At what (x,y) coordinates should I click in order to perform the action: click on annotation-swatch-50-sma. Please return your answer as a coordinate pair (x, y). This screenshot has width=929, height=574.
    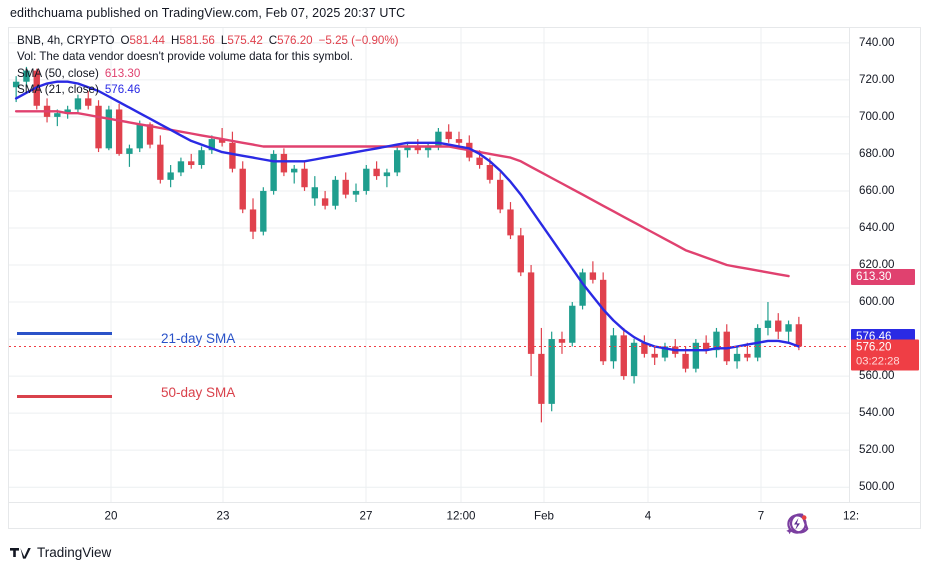
    Looking at the image, I should click on (64, 396).